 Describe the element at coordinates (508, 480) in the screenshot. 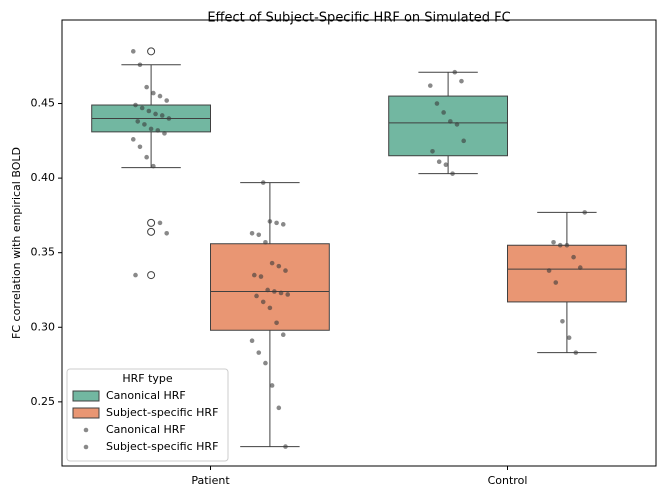

I see `x-tick-label: Control` at that location.